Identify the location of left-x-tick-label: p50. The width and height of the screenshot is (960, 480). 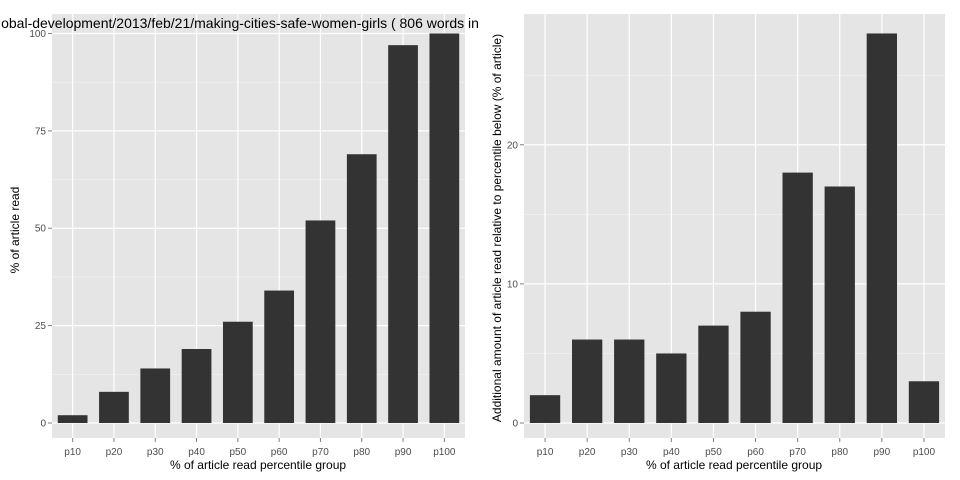
(238, 452).